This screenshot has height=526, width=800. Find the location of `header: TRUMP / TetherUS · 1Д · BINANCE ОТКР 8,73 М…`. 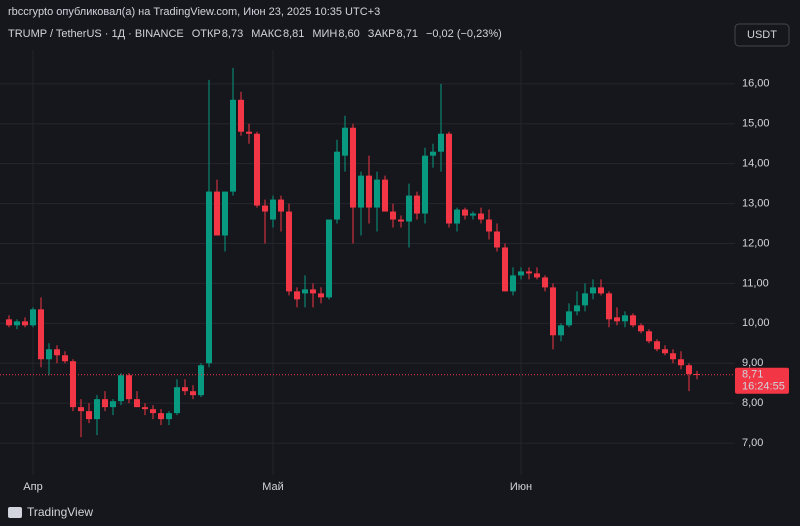

header: TRUMP / TetherUS · 1Д · BINANCE ОТКР 8,73 М… is located at coordinates (255, 34).